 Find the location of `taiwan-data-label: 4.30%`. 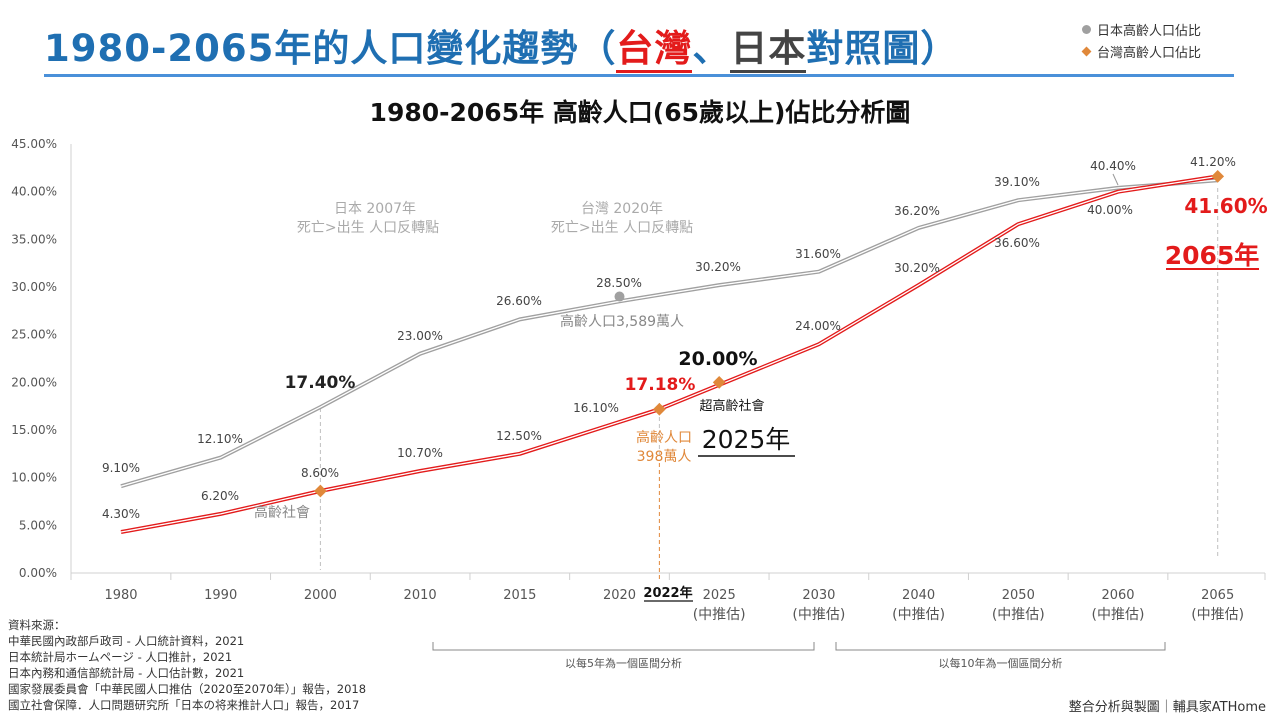

taiwan-data-label: 4.30% is located at coordinates (121, 514).